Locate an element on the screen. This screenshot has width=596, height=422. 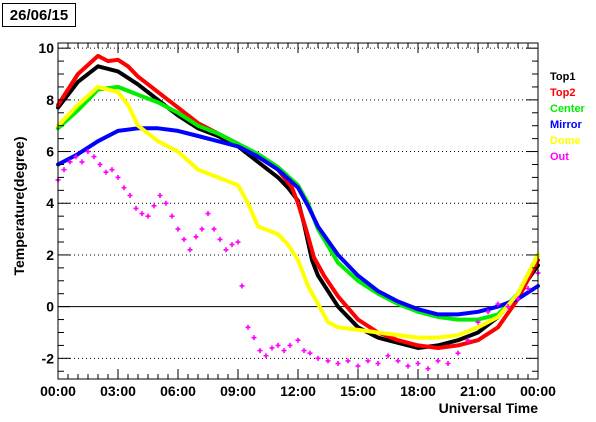
legend-item-top1: Top1 is located at coordinates (562, 77).